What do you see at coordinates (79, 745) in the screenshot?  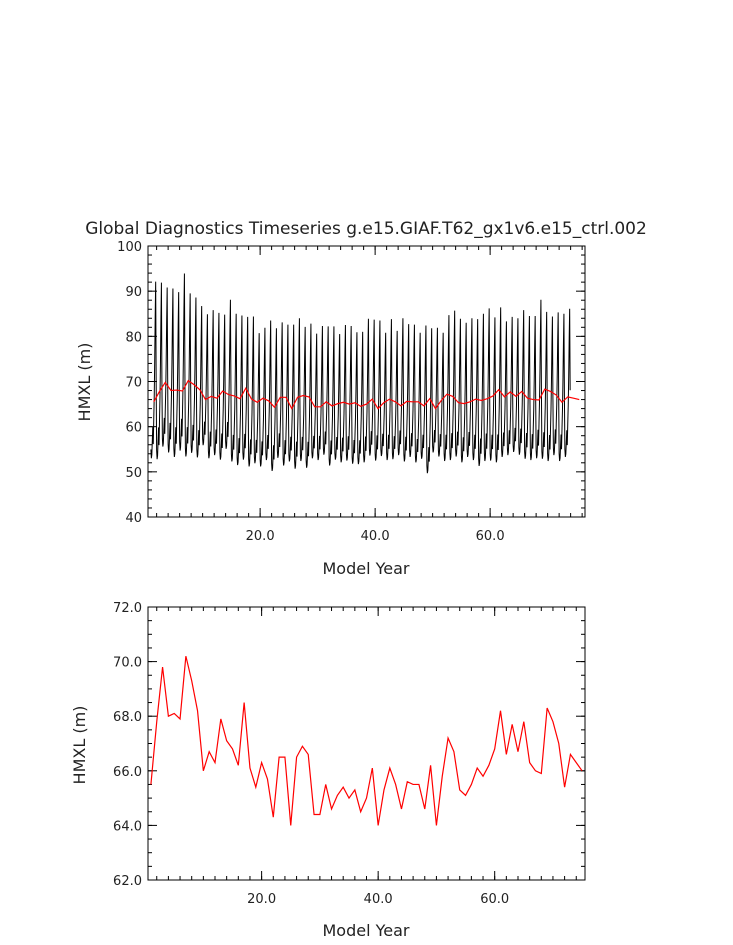 I see `bottom-y-axis-label: HMXL (m)` at bounding box center [79, 745].